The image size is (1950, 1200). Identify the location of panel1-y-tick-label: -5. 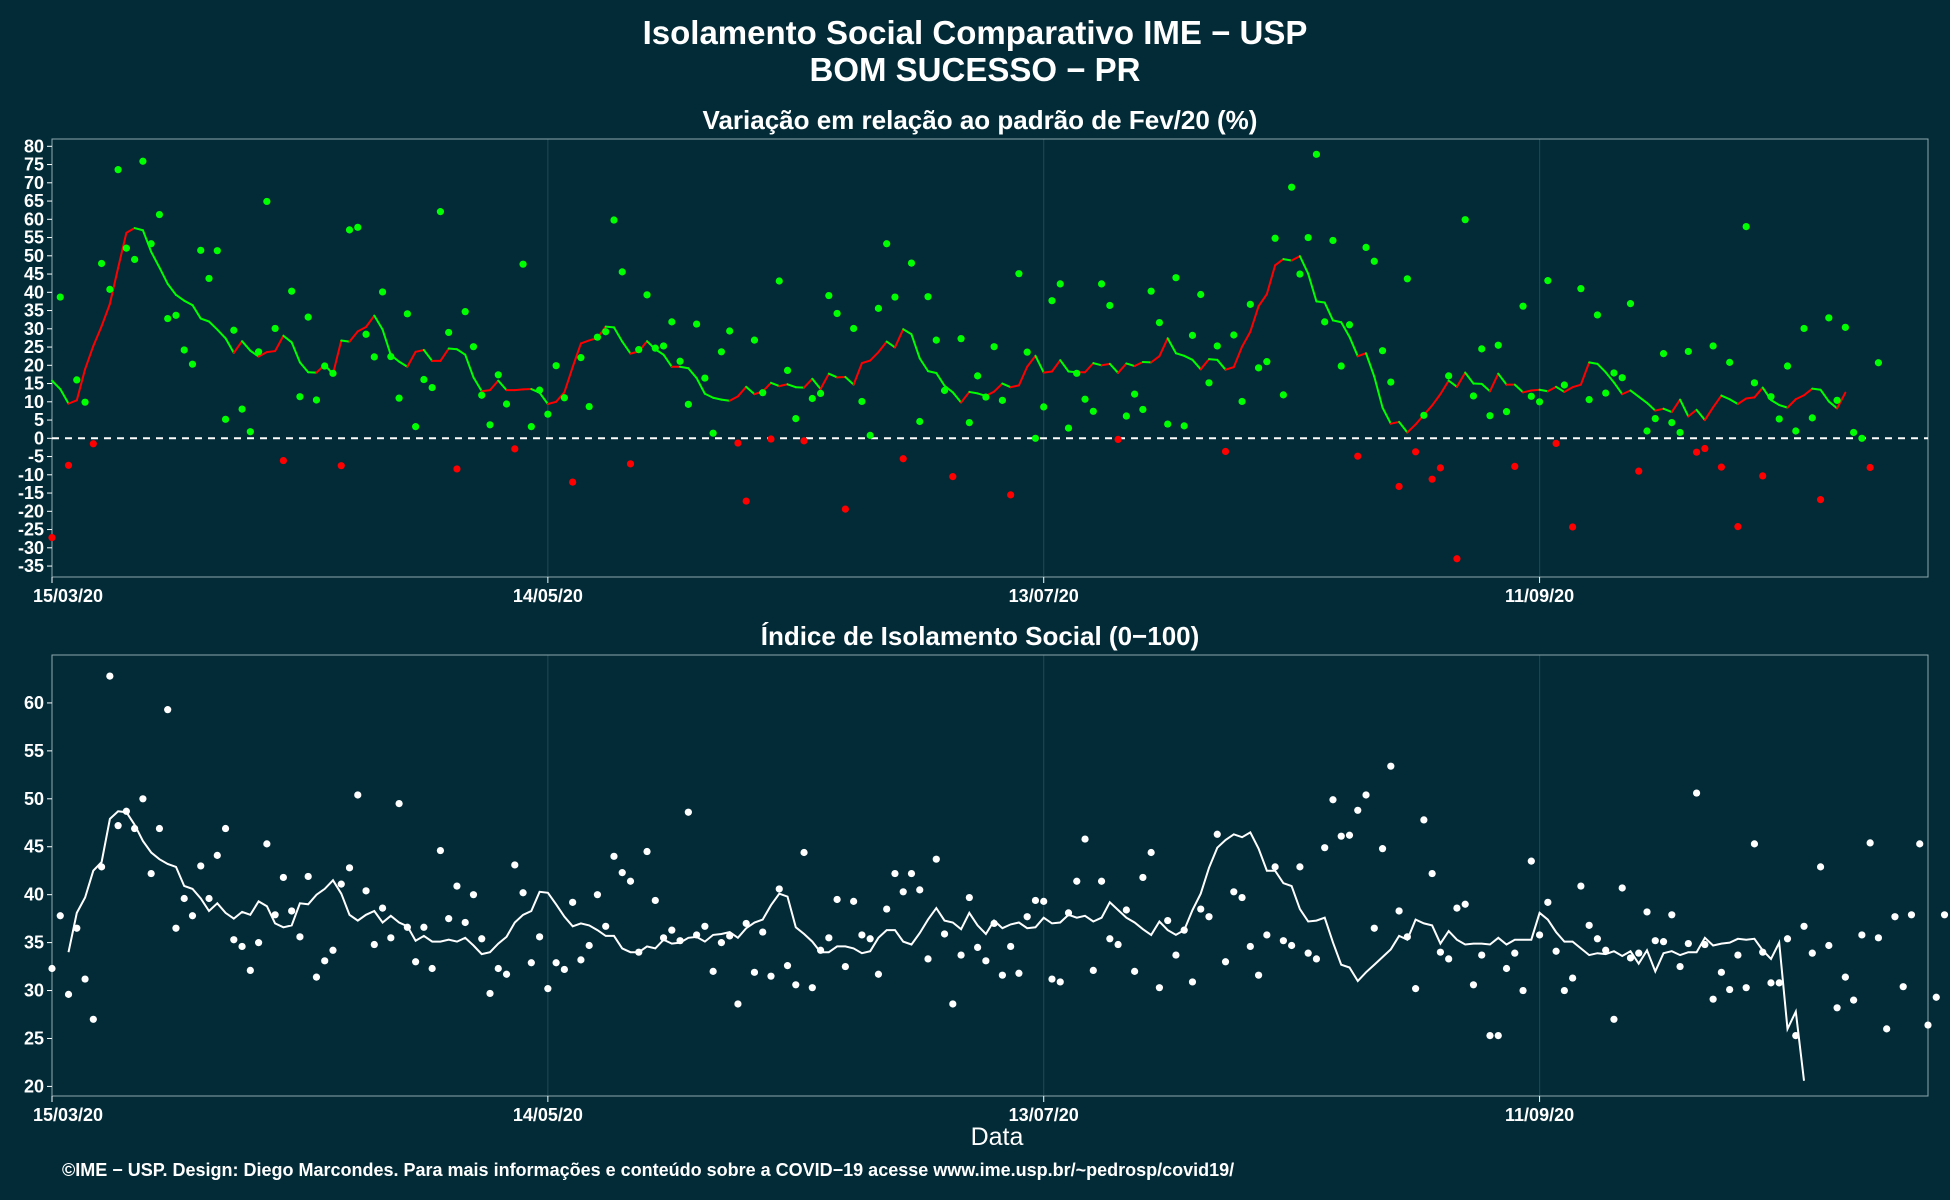
(36, 457).